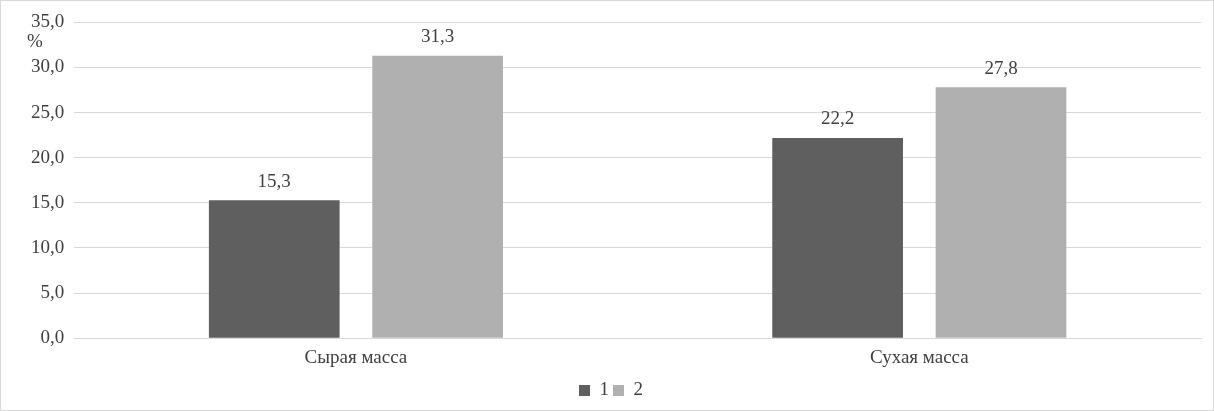  Describe the element at coordinates (48, 21) in the screenshot. I see `y-tick-label: 35,0` at that location.